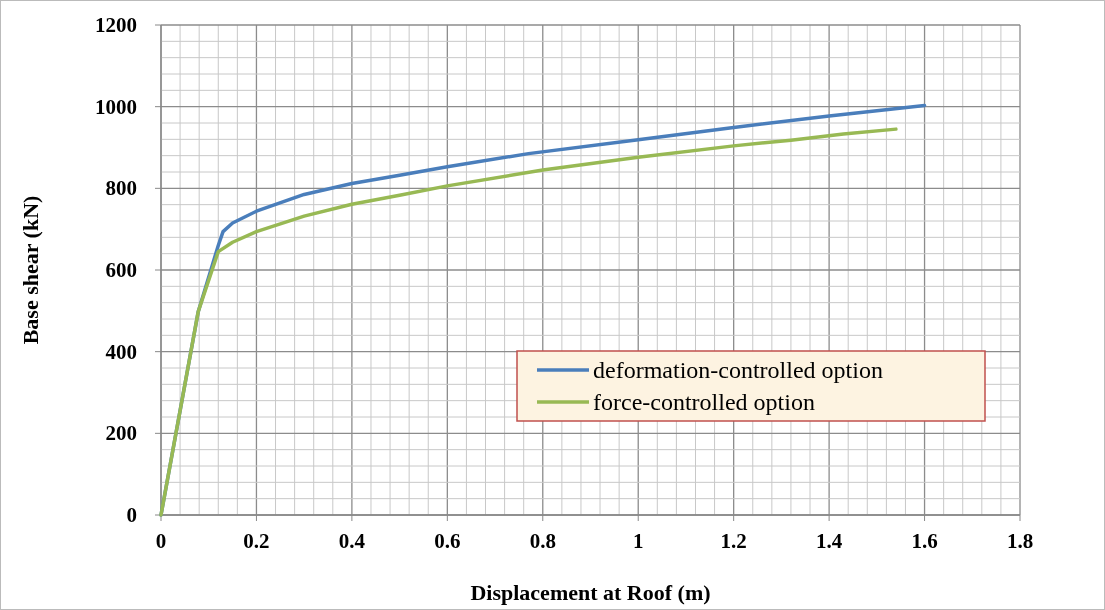 This screenshot has height=610, width=1105. Describe the element at coordinates (829, 541) in the screenshot. I see `x-tick-label: 1.4` at that location.